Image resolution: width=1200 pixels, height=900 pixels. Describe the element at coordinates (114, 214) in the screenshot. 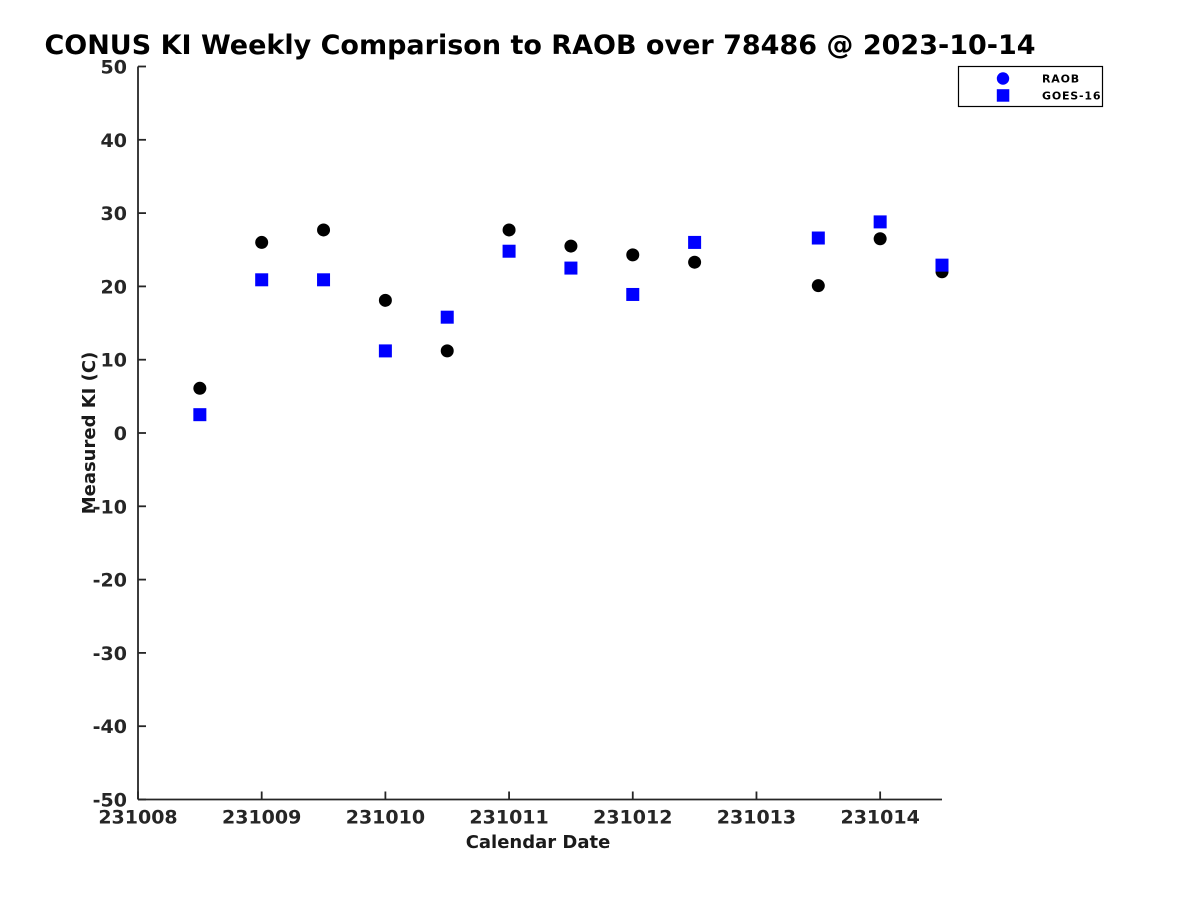

I see `y-tick-label: 30` at that location.